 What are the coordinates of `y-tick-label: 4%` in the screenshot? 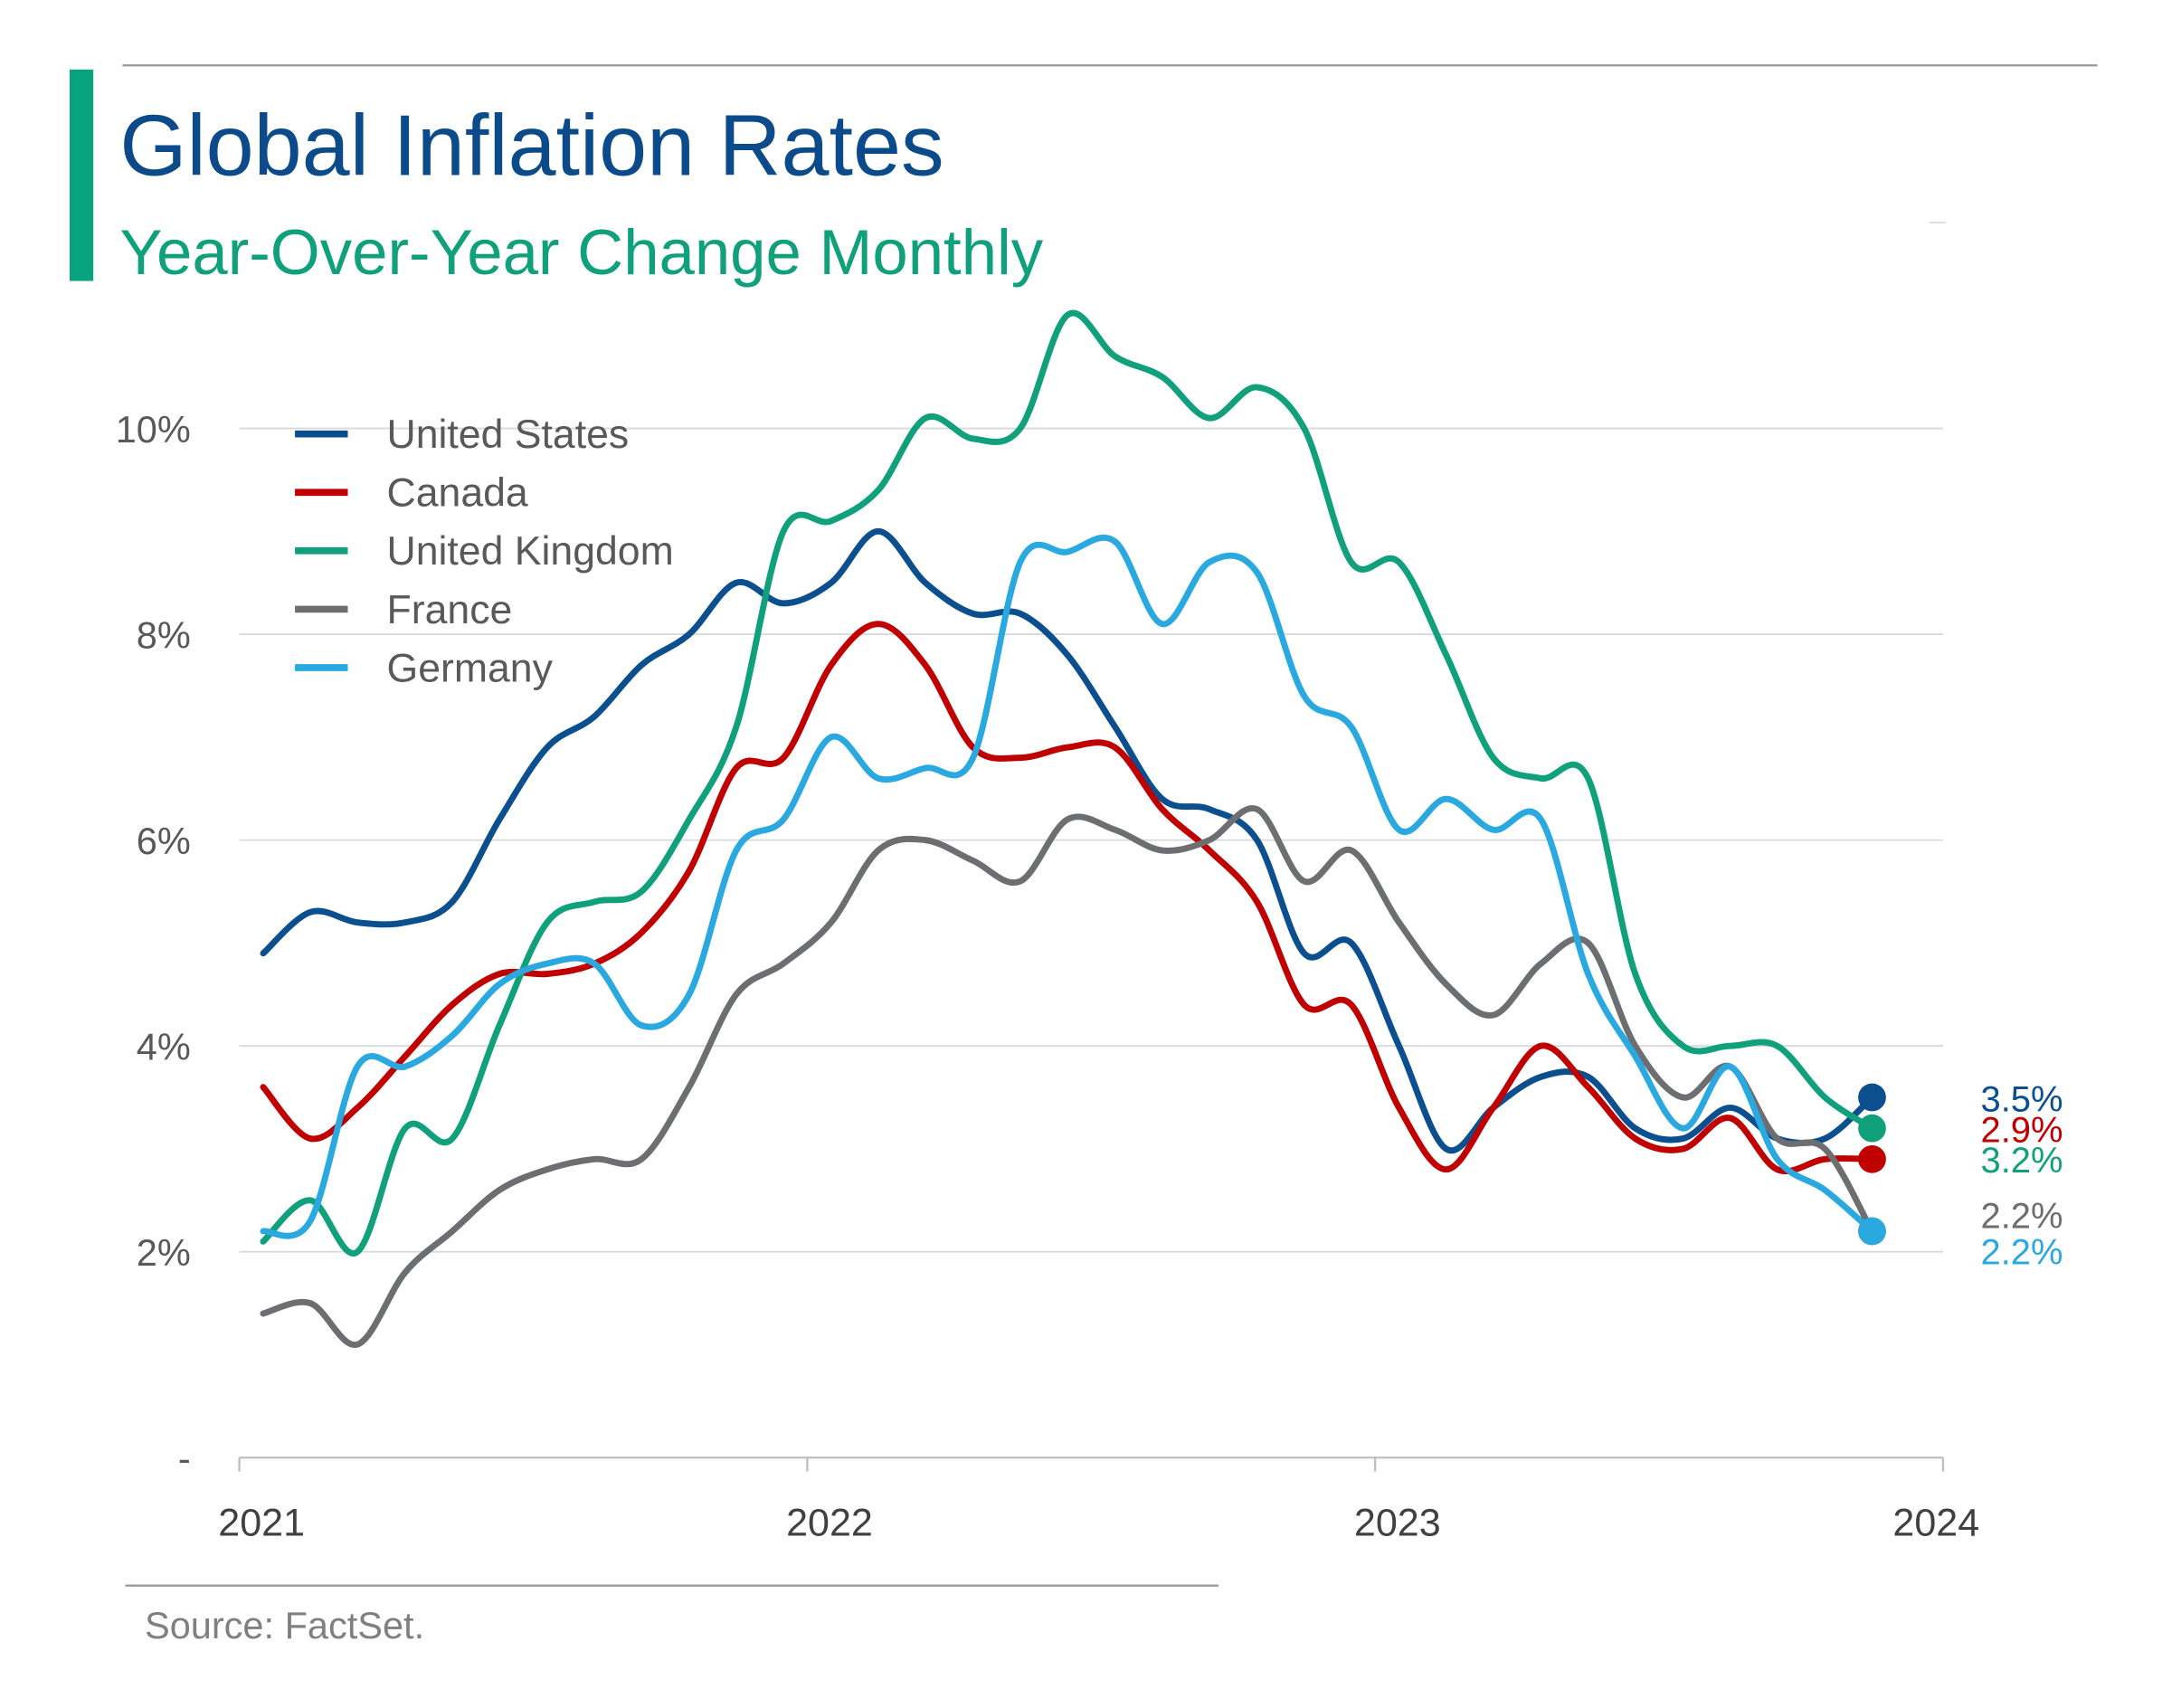 It's located at (164, 1047).